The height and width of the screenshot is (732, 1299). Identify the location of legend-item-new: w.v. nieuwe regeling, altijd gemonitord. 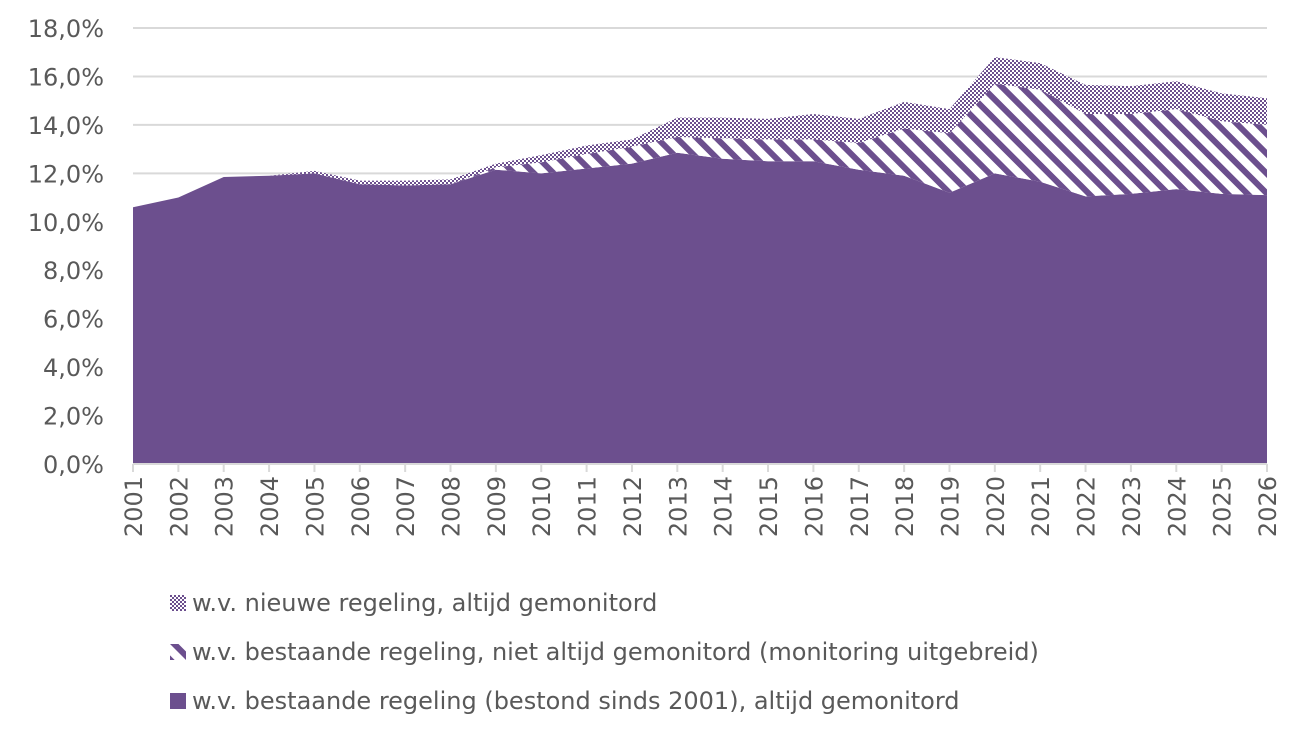
(604, 602).